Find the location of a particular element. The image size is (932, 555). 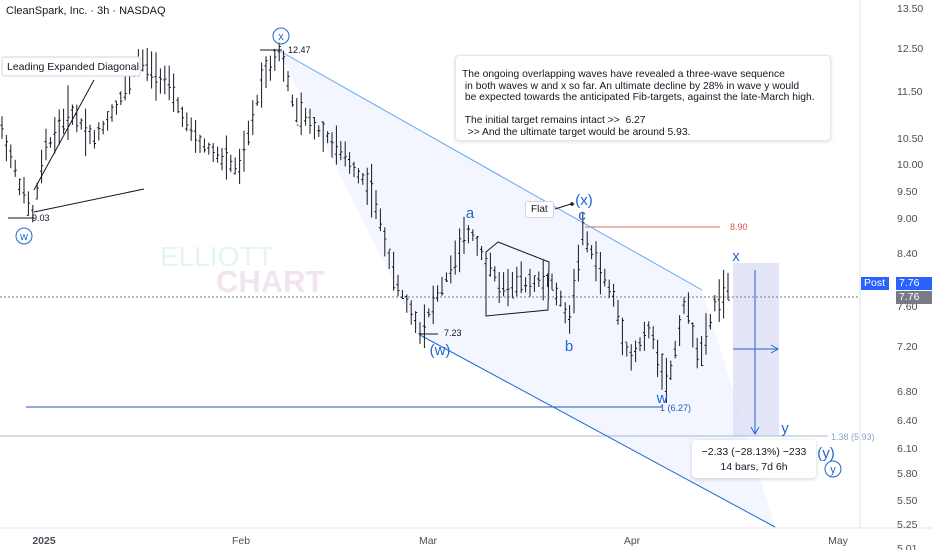

x-tick-label: Apr is located at coordinates (632, 541).